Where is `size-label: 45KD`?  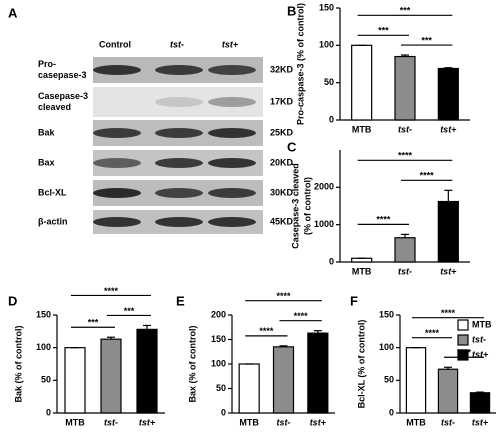
size-label: 45KD is located at coordinates (282, 221).